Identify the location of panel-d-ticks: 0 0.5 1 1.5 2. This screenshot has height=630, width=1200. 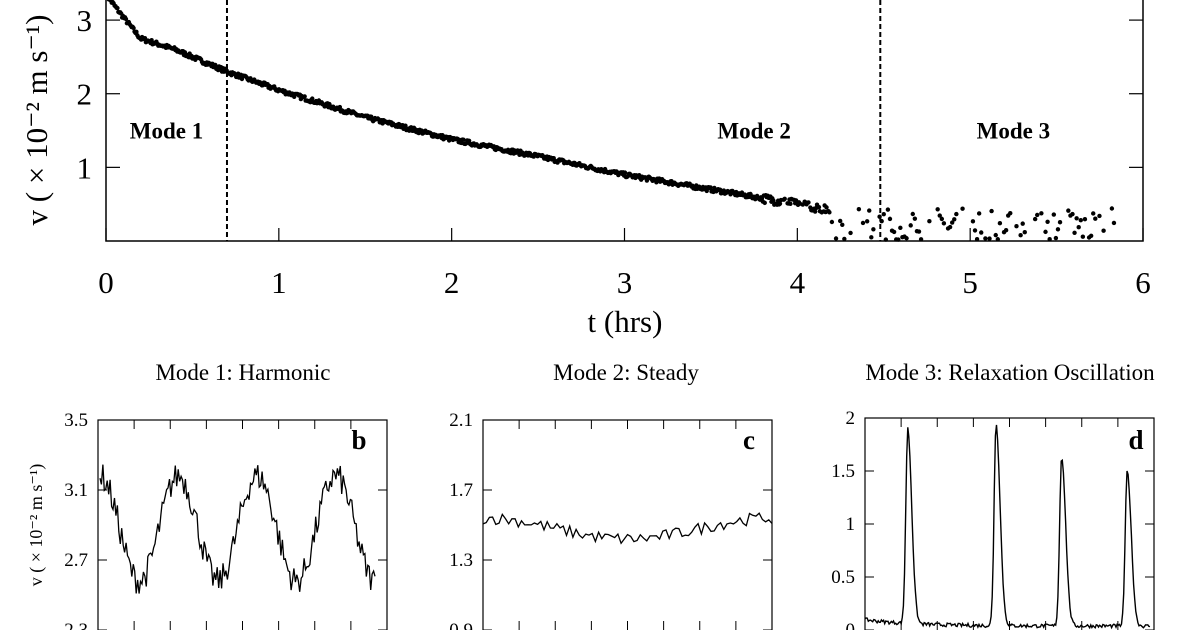
(992, 519).